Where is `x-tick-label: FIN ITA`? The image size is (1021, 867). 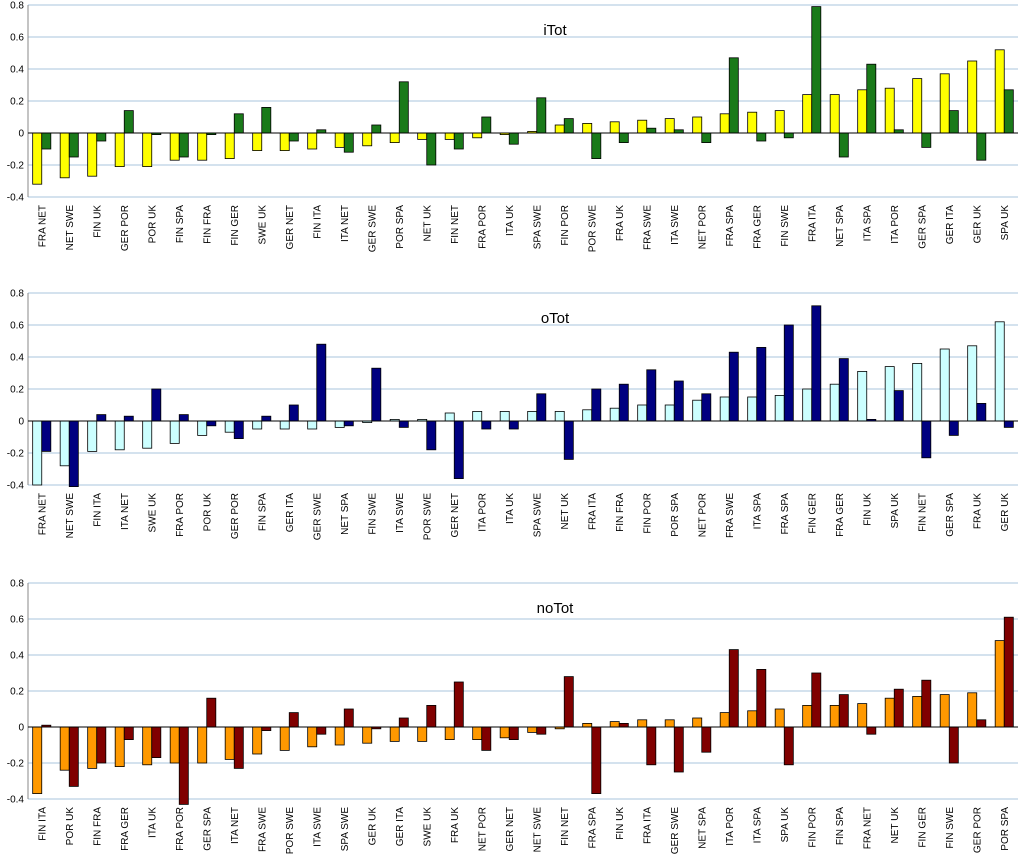
x-tick-label: FIN ITA is located at coordinates (97, 510).